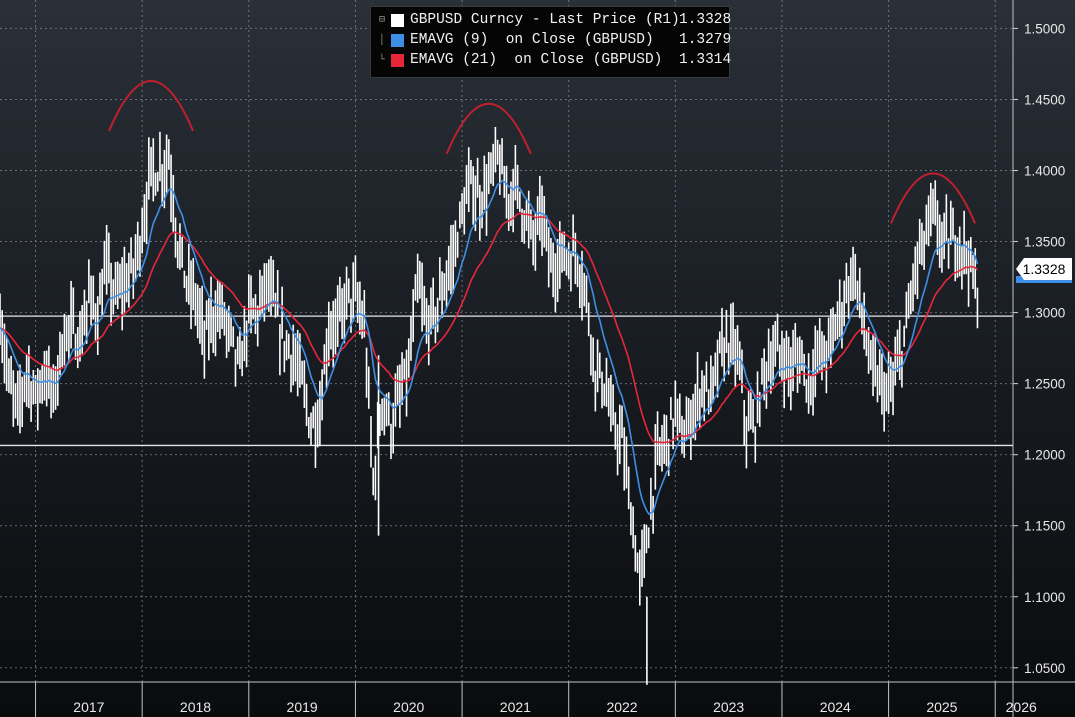 The height and width of the screenshot is (717, 1075). What do you see at coordinates (1044, 668) in the screenshot?
I see `y-tick-label: 1.0500` at bounding box center [1044, 668].